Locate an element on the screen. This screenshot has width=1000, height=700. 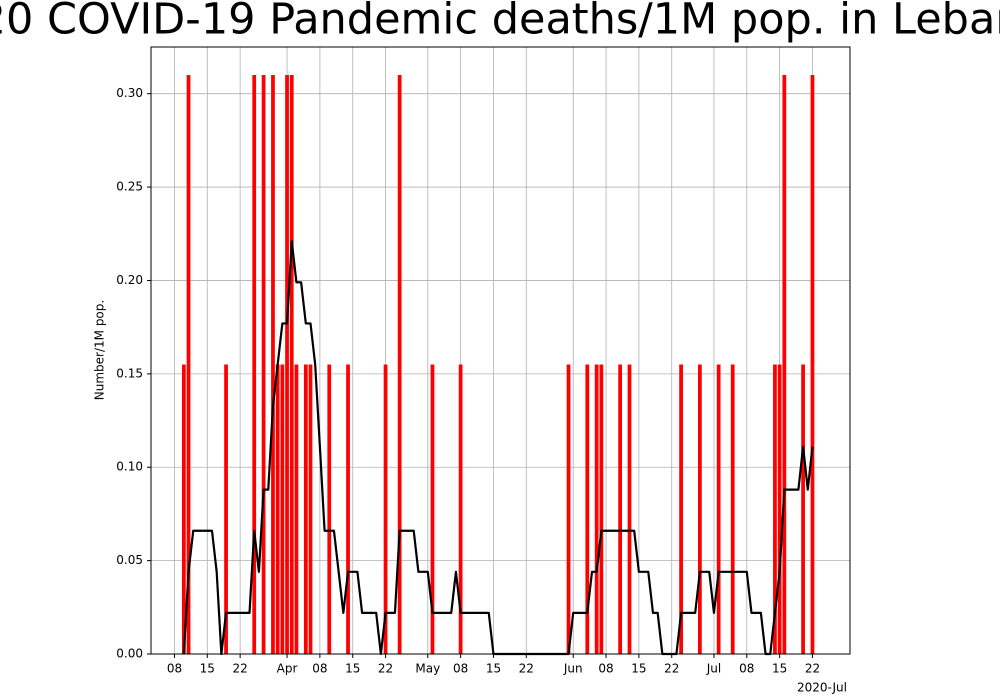
y-tick-label: 0.20 is located at coordinates (129, 280).